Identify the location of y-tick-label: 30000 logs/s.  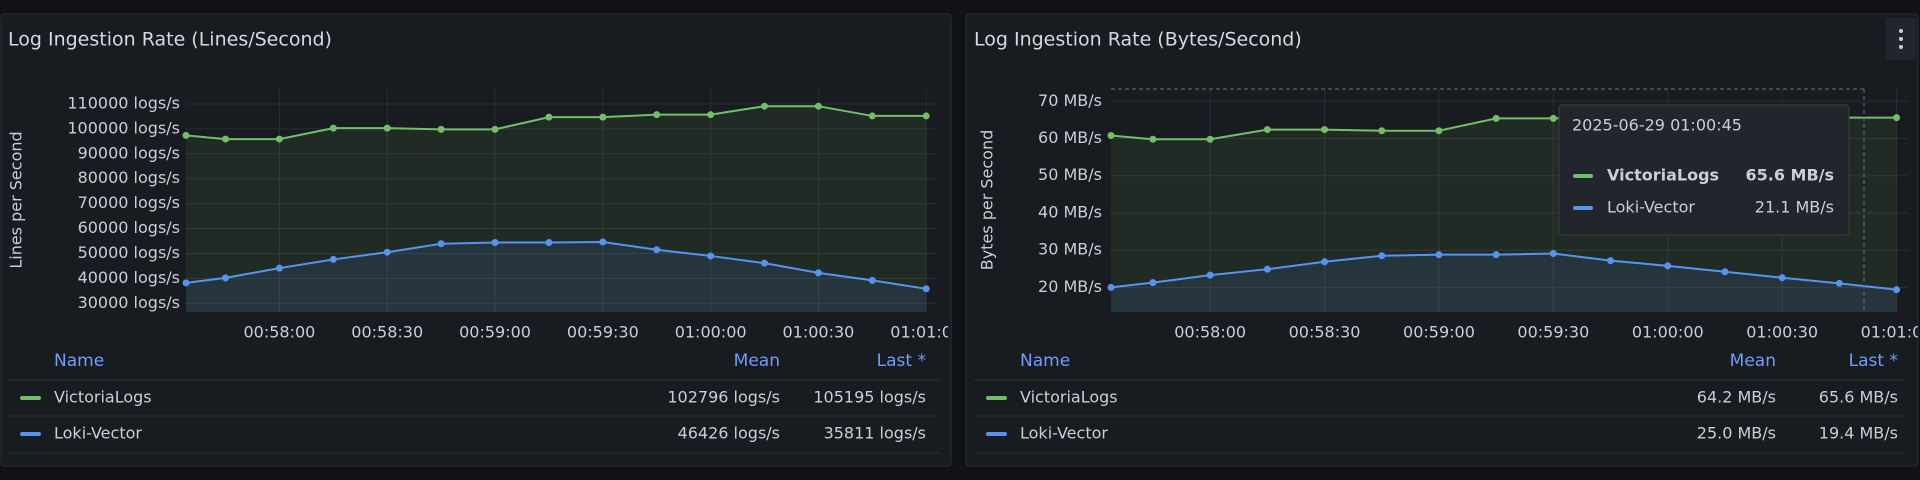
(129, 302).